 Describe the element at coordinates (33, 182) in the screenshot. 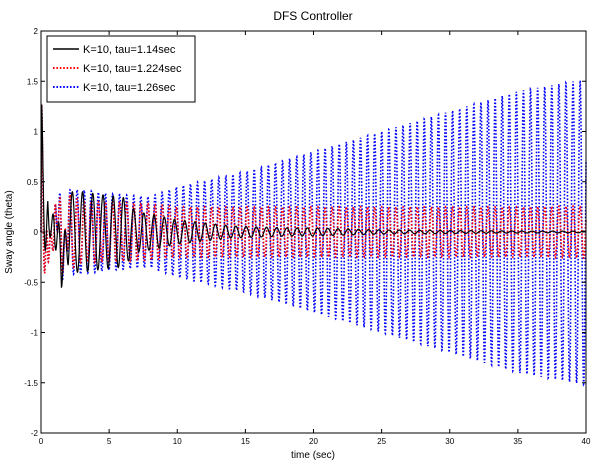

I see `y-tick-label: 0.5` at that location.